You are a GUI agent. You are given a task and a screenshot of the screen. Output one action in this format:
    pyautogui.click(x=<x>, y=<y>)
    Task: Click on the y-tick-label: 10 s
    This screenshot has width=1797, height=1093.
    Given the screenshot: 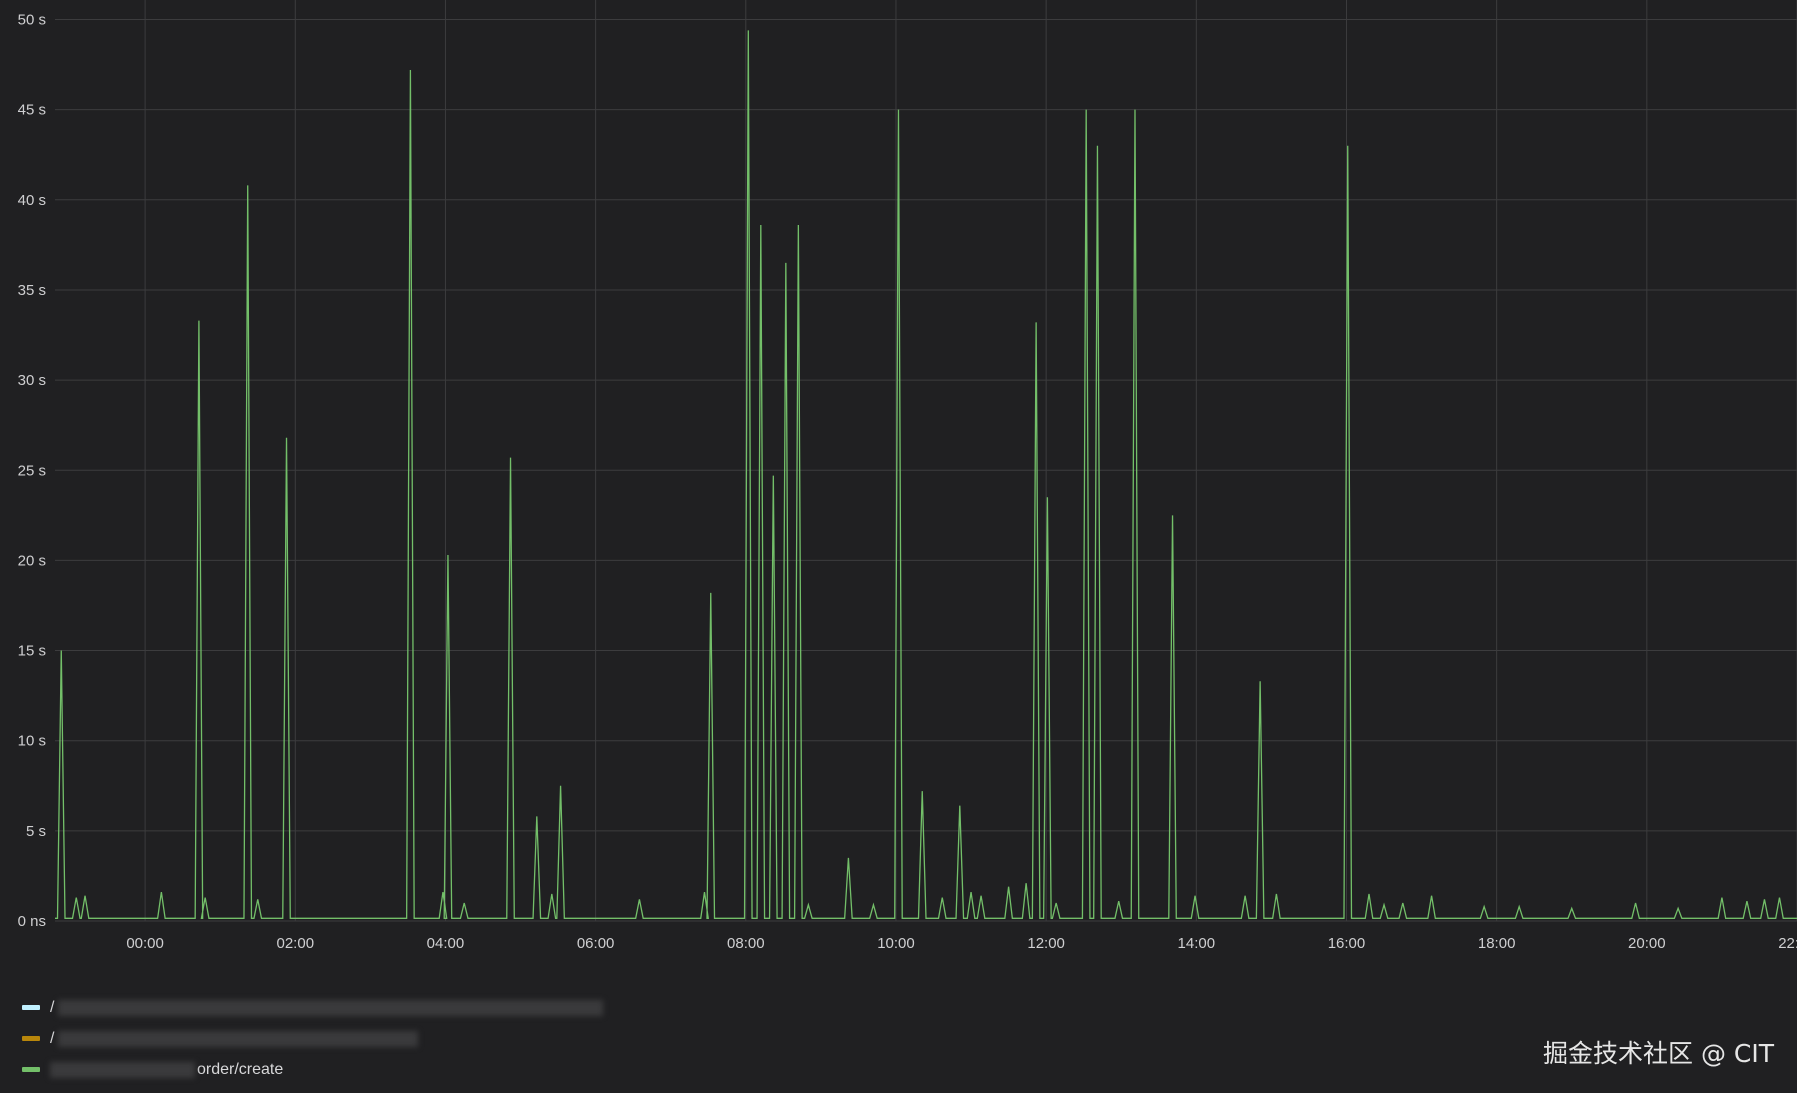 What is the action you would take?
    pyautogui.click(x=32, y=741)
    